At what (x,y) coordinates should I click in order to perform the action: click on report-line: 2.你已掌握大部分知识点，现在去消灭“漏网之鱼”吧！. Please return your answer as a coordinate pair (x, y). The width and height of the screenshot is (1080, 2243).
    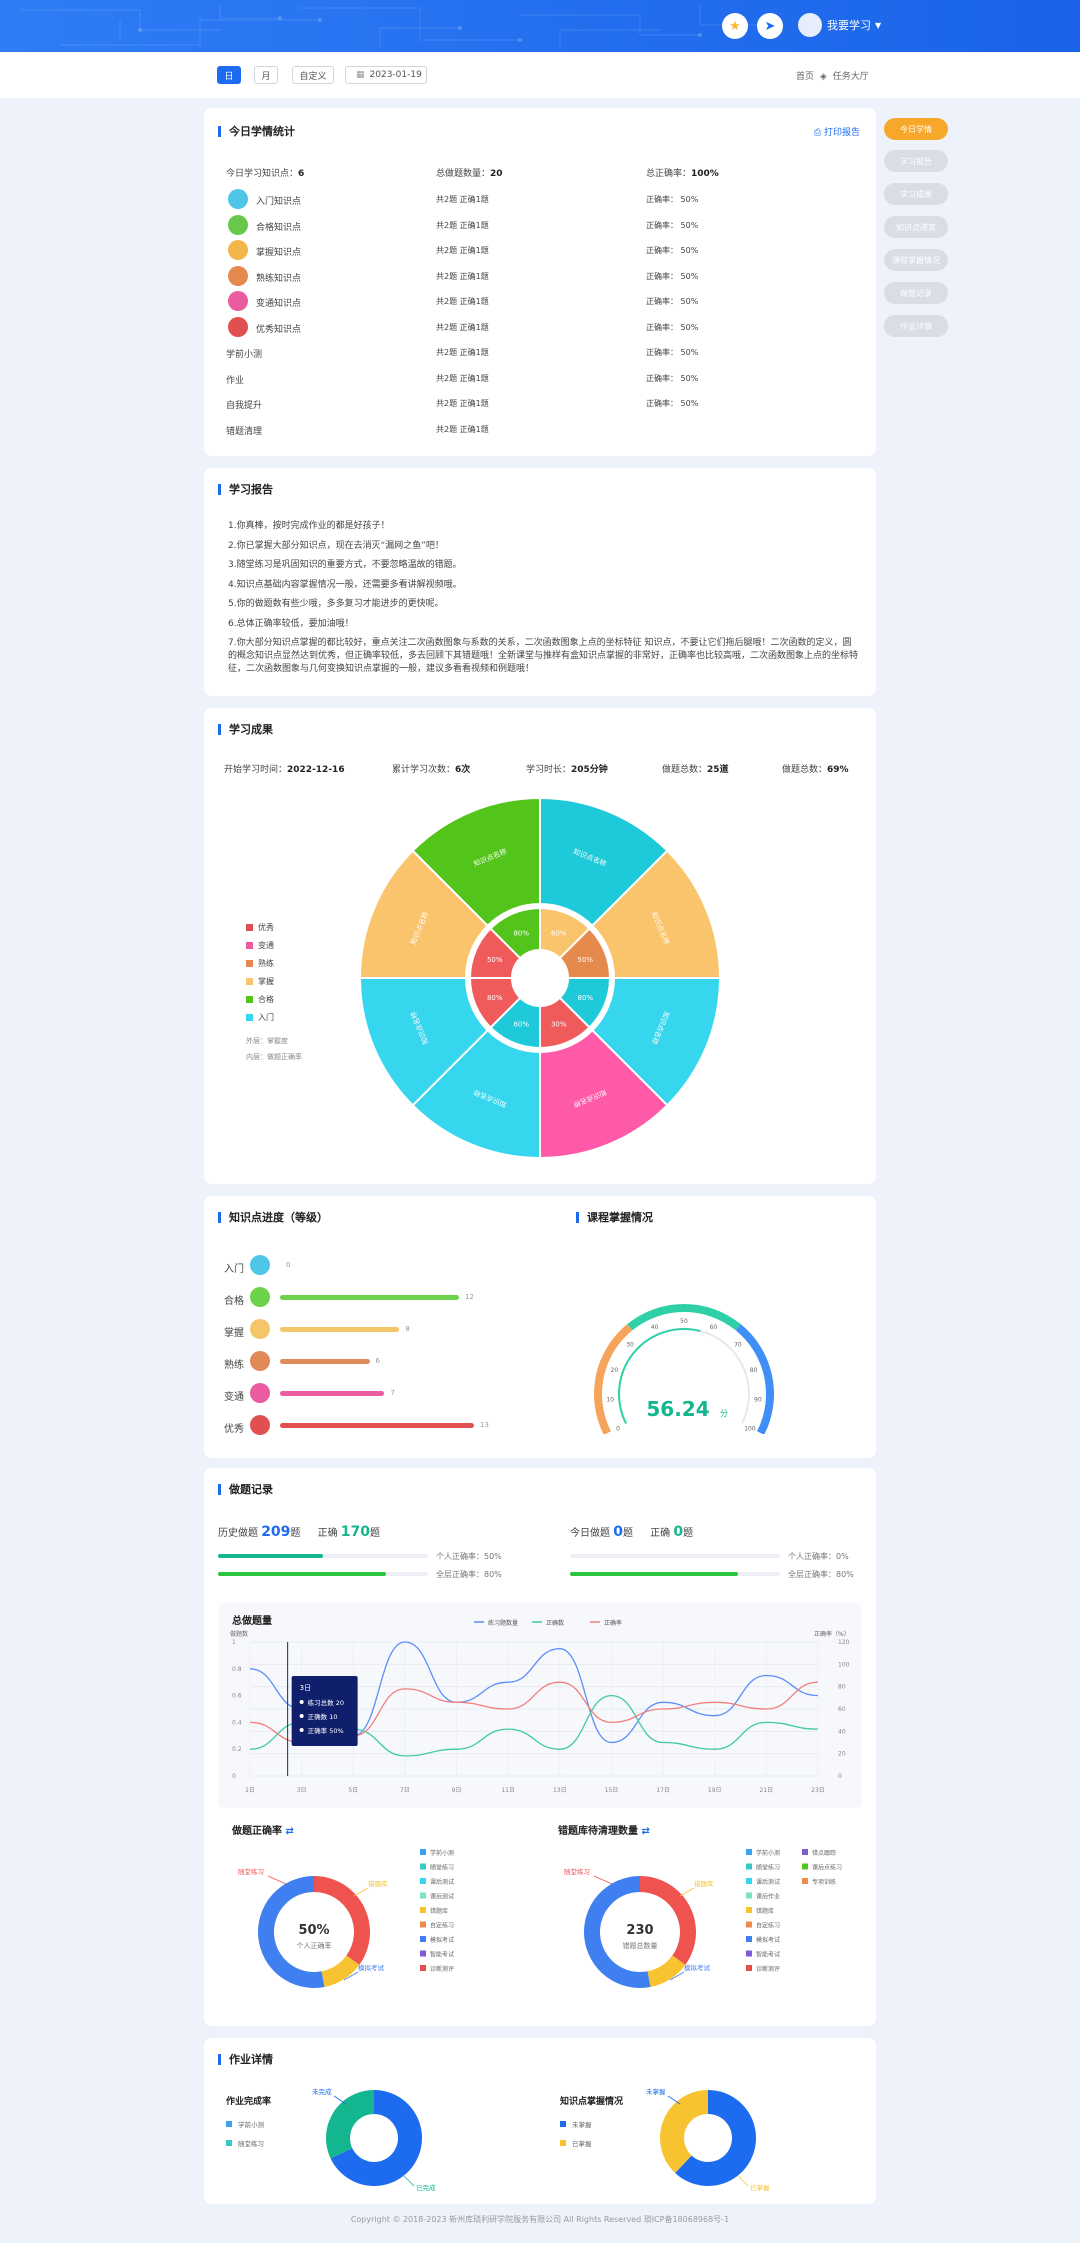
    Looking at the image, I should click on (336, 545).